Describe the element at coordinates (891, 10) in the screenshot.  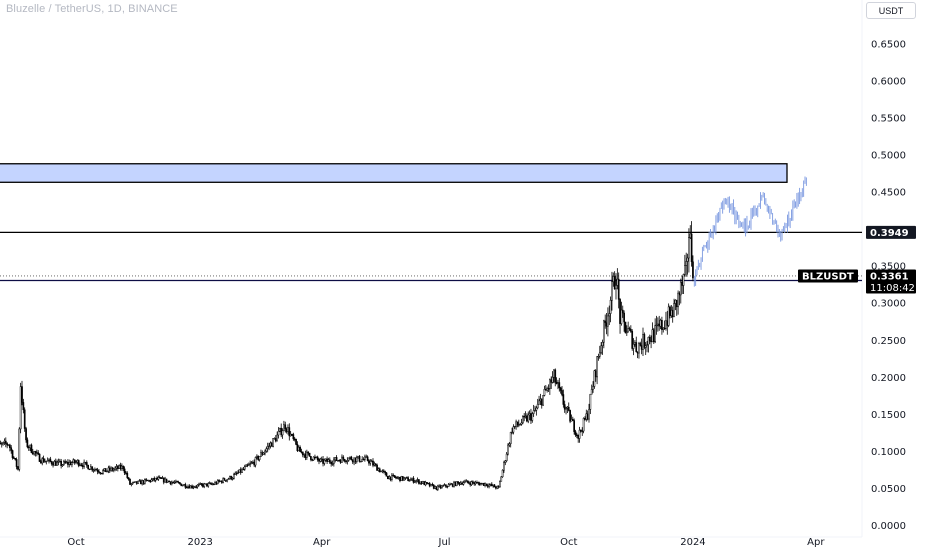
I see `currency-button: USDT` at that location.